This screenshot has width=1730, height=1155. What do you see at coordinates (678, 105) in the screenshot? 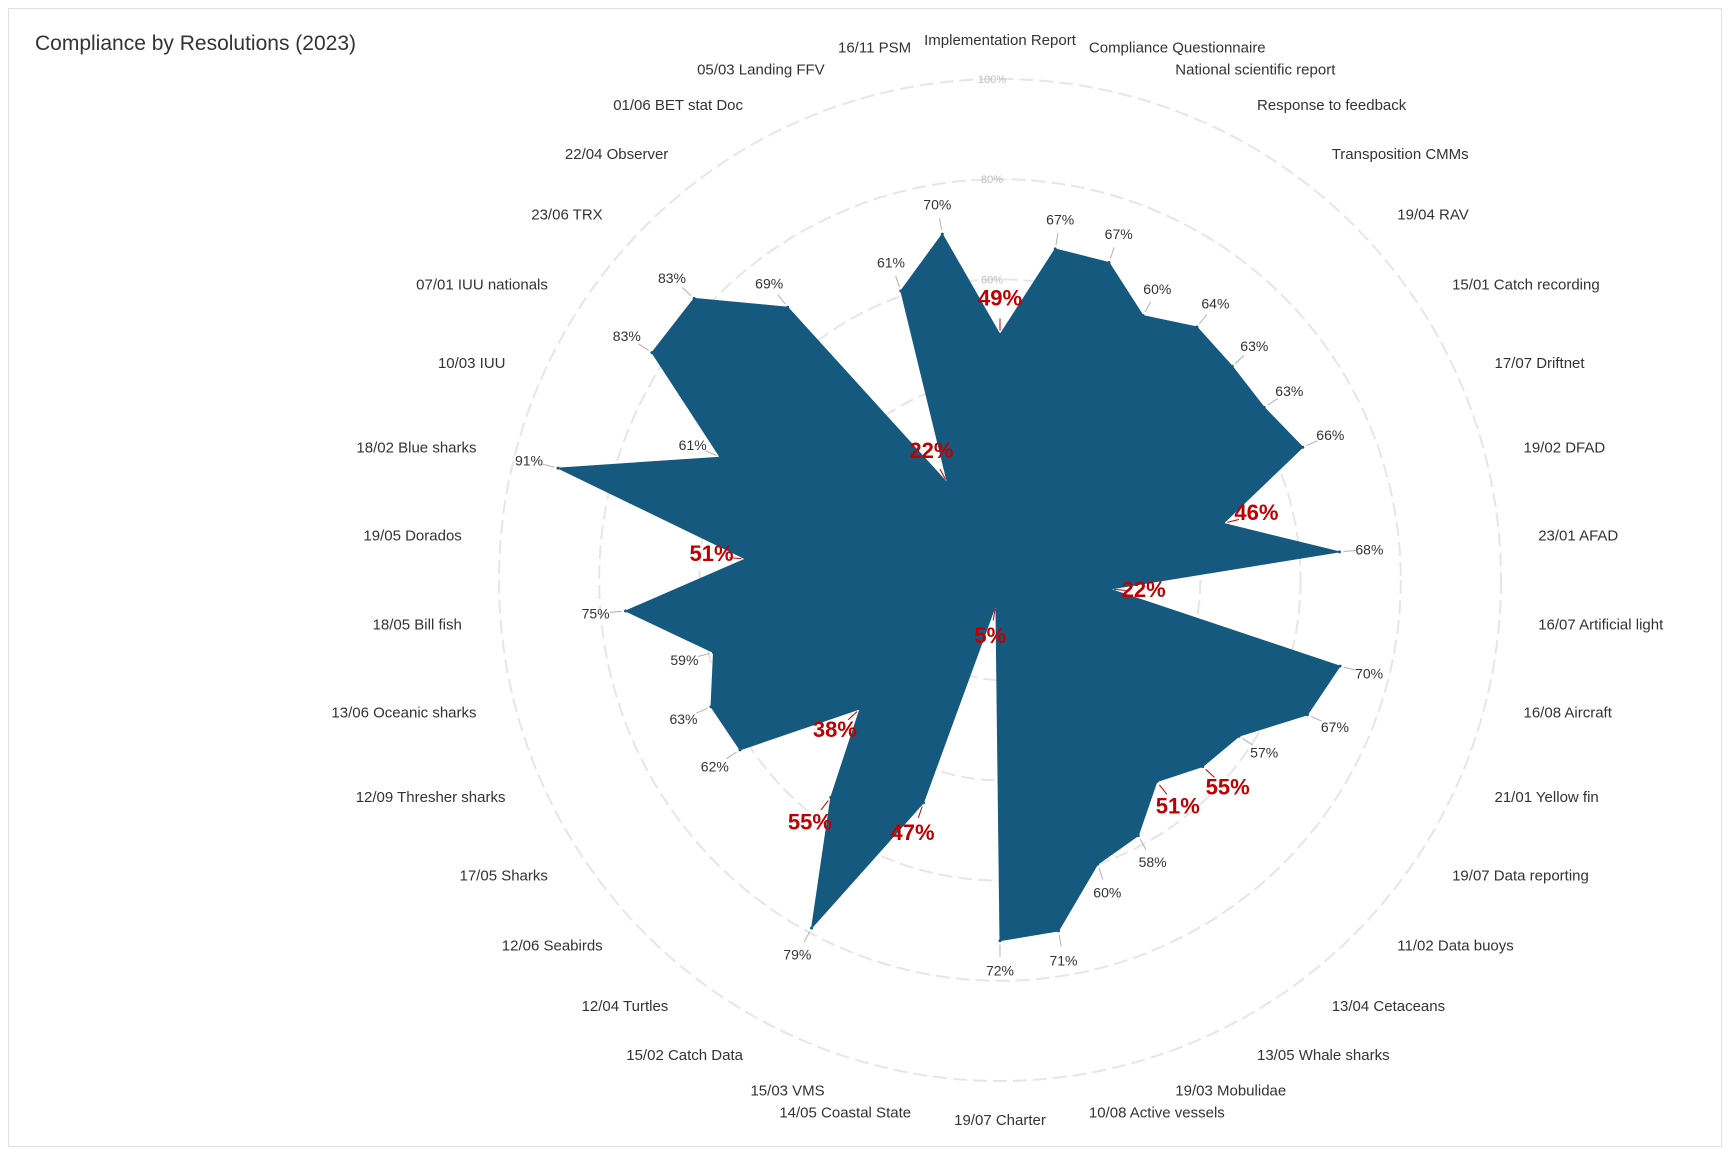
I see `category-label-35: 01/06 BET stat Doc` at bounding box center [678, 105].